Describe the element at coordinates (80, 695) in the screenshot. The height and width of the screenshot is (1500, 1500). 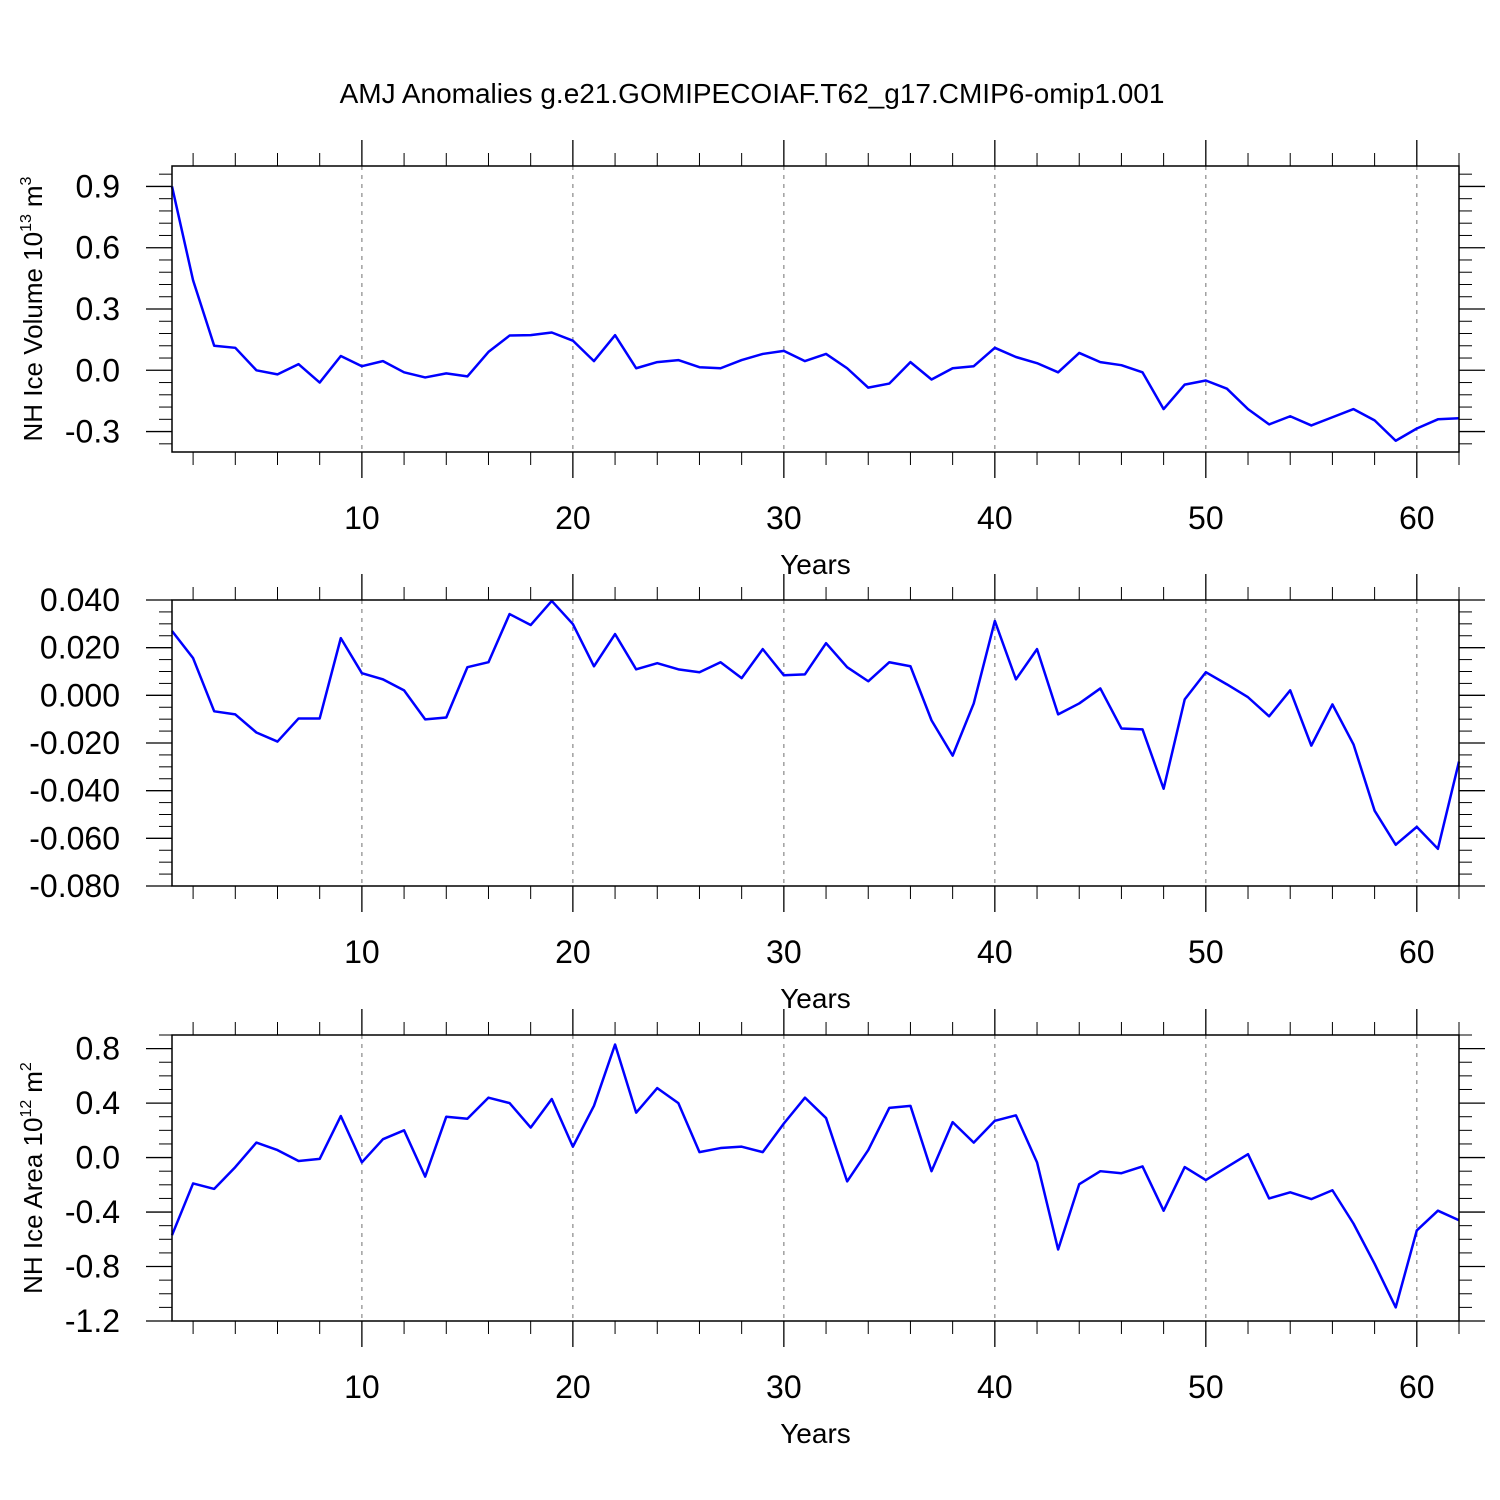
I see `y-tick-label: 0.000` at that location.